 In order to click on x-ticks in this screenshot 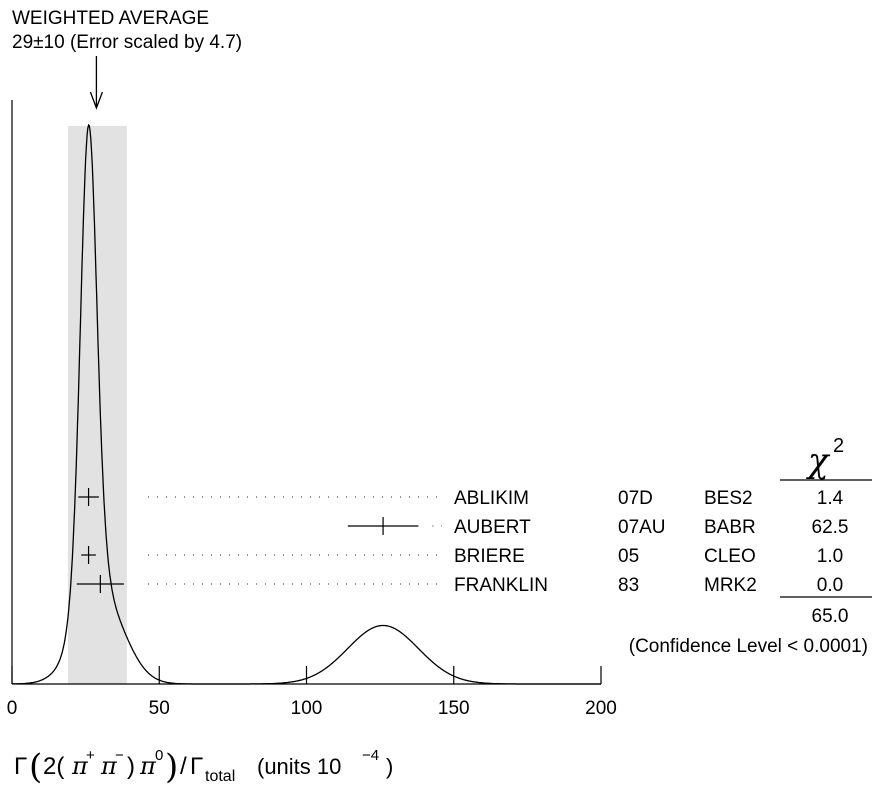, I will do `click(306, 675)`.